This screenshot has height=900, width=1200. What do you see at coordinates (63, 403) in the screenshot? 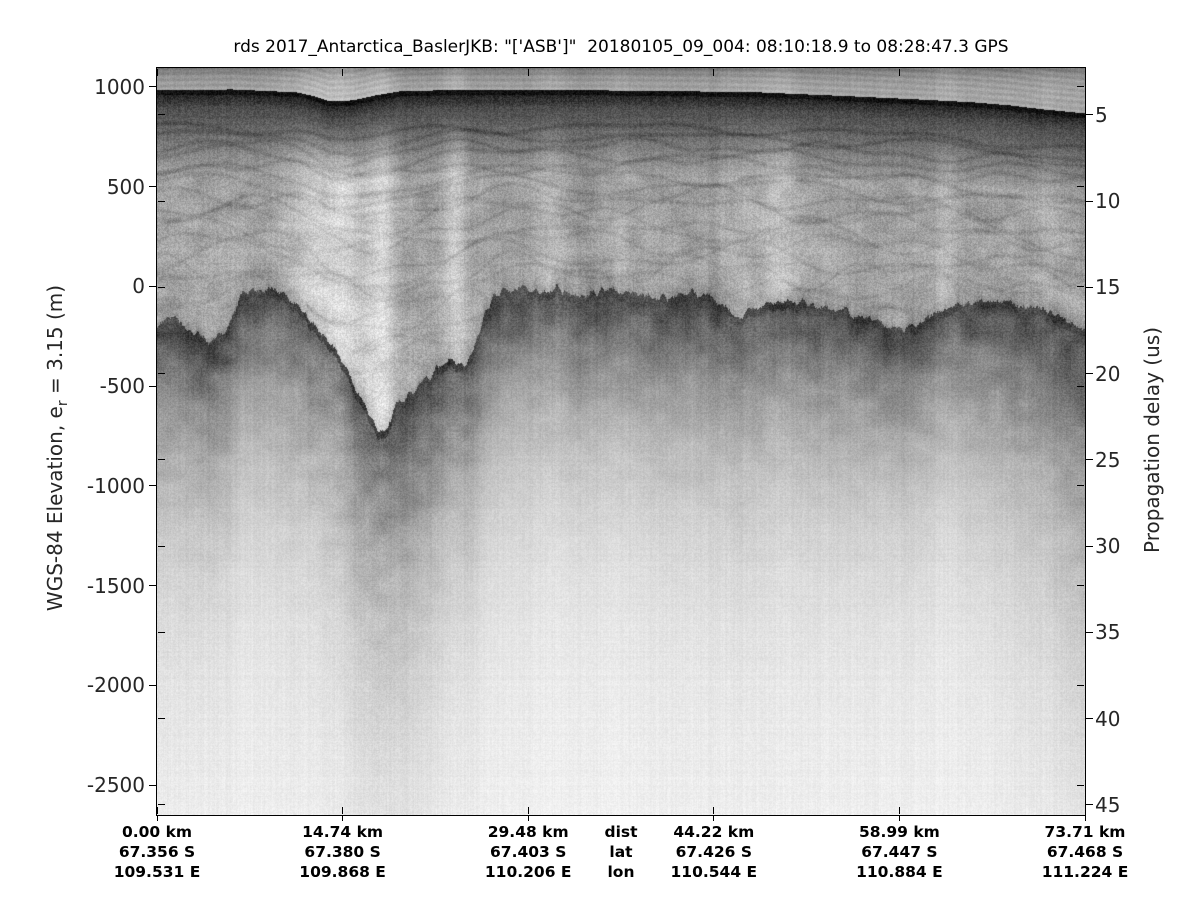
I see `left-axis-label-sub: r` at bounding box center [63, 403].